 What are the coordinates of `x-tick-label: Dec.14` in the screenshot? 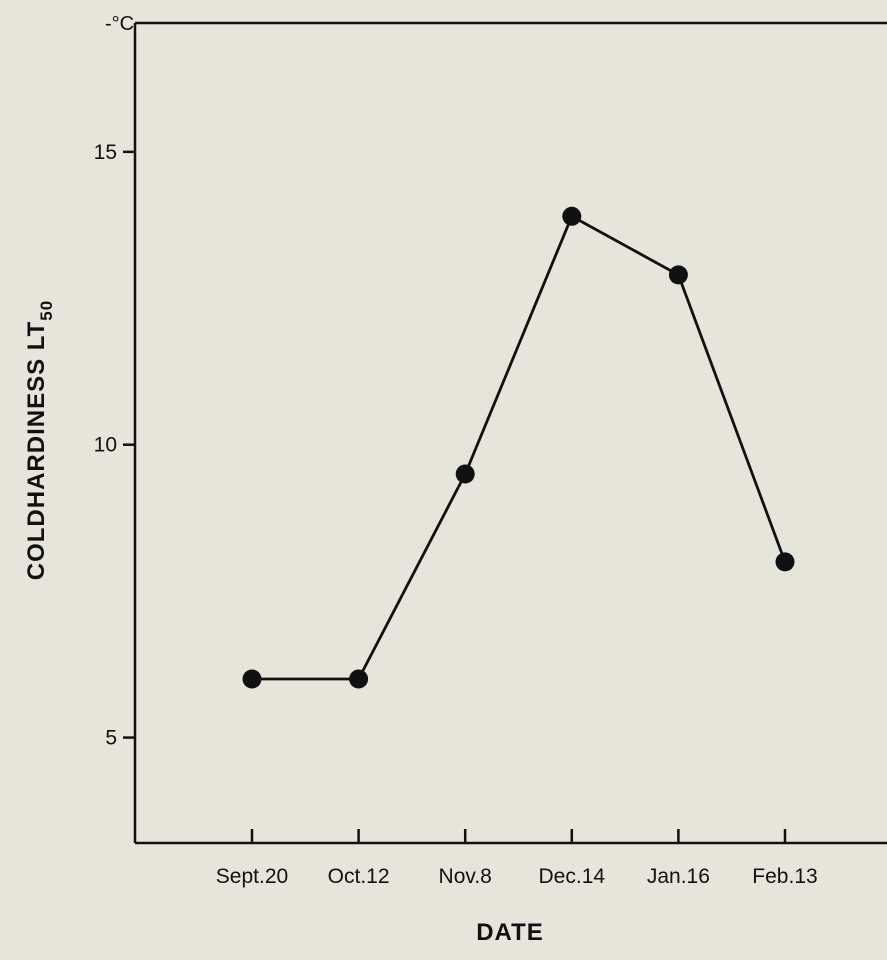 It's located at (572, 876).